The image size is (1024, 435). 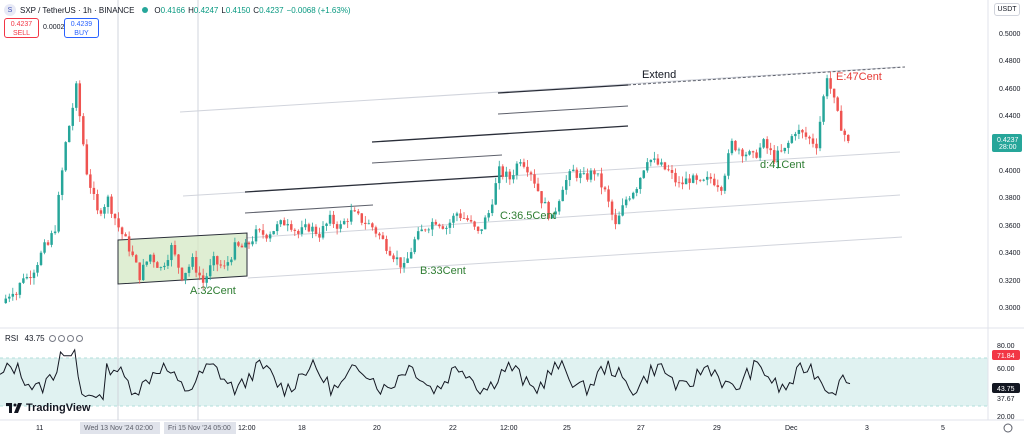 I want to click on last-price-value: 0.4237, so click(x=1008, y=140).